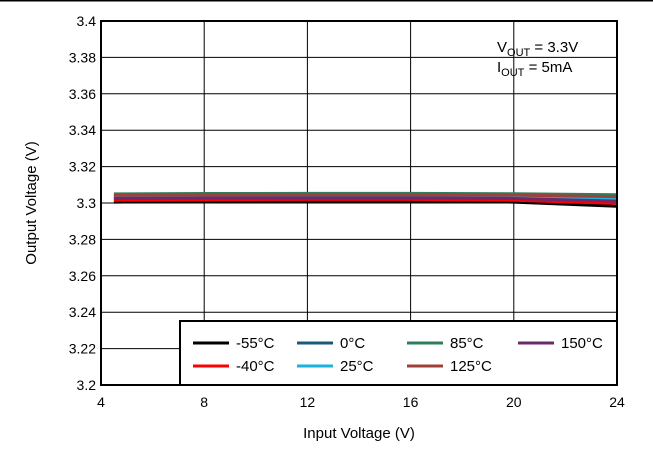  I want to click on legend-label: 125°C, so click(471, 366).